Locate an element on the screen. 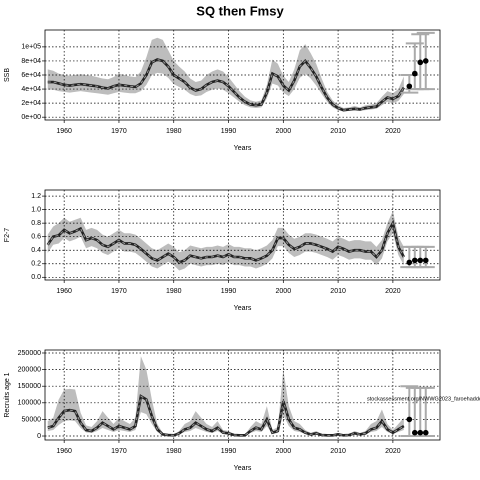  y-tick-label: 0 is located at coordinates (39, 436).